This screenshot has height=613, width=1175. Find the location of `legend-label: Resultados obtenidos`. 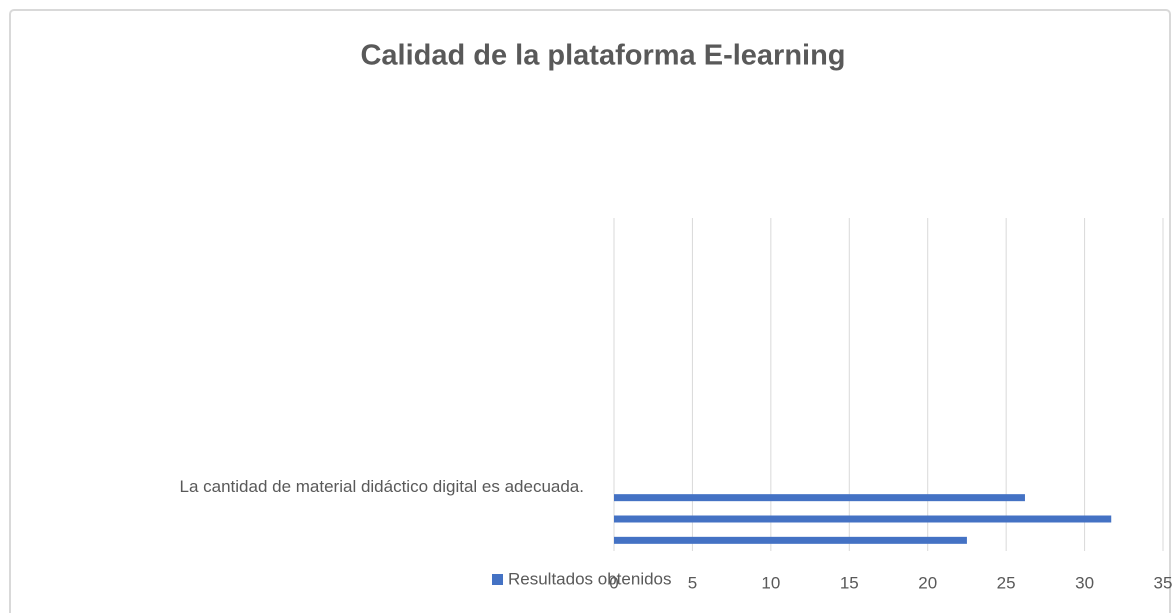

legend-label: Resultados obtenidos is located at coordinates (590, 578).